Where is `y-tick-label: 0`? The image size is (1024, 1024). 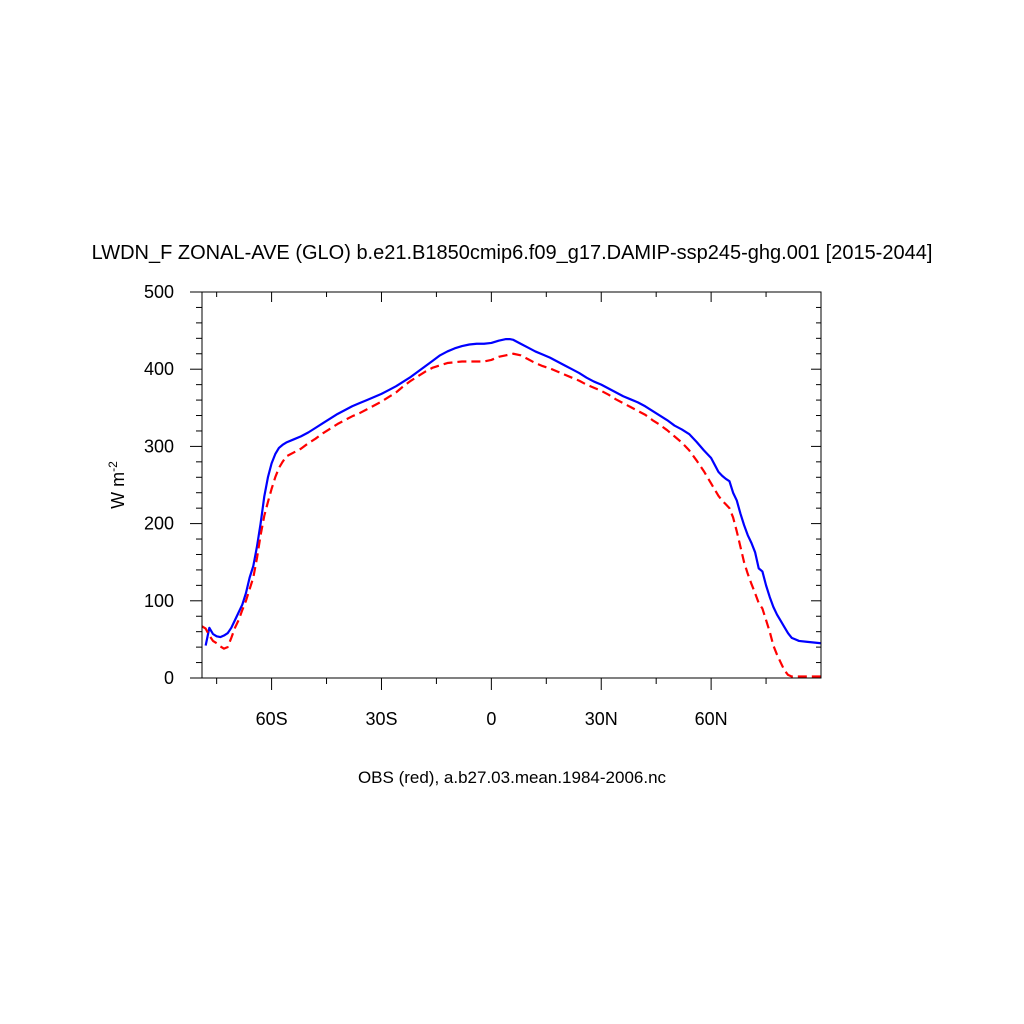
y-tick-label: 0 is located at coordinates (169, 678).